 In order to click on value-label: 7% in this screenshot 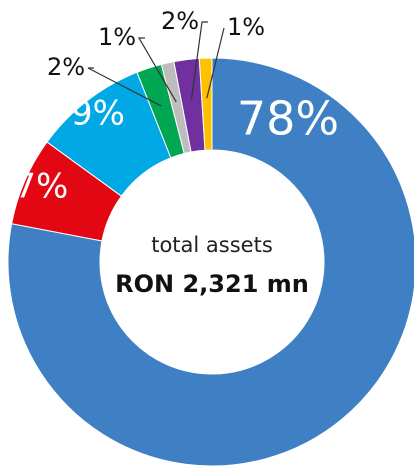, I will do `click(41, 187)`.